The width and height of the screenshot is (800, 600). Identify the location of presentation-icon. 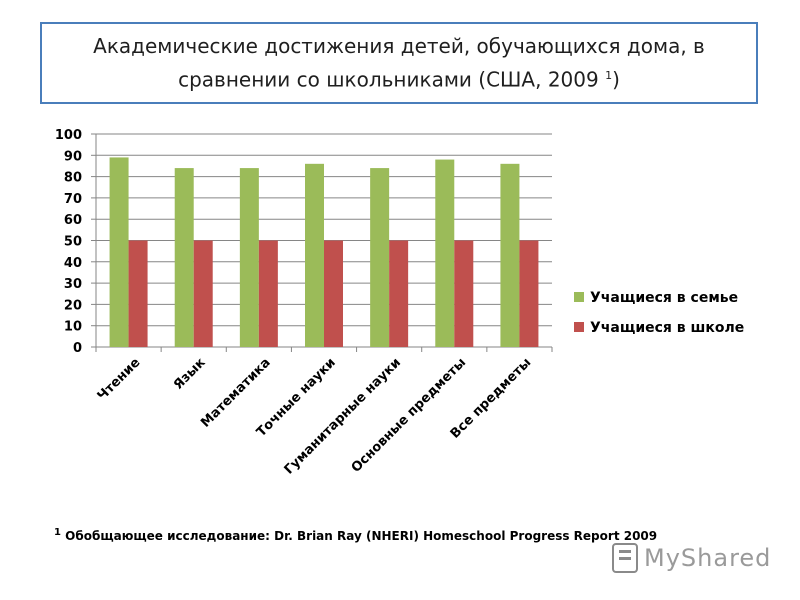
(625, 558).